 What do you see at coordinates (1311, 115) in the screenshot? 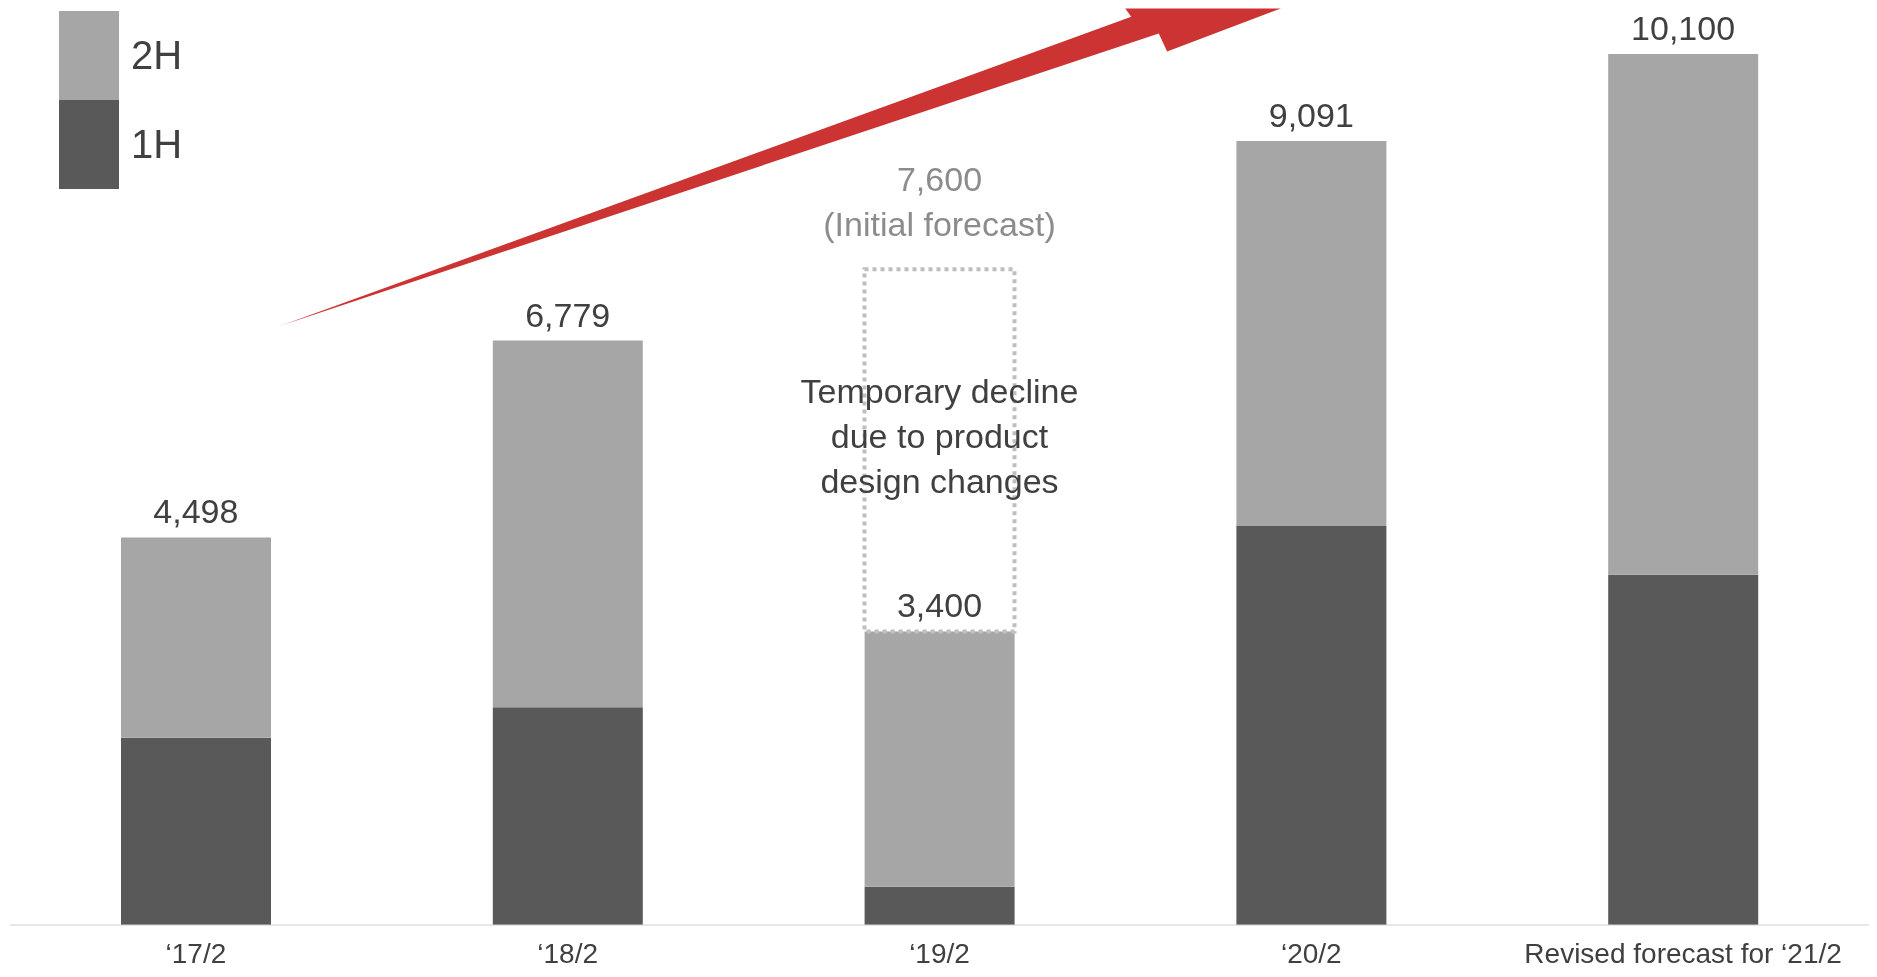
I see `annotation: 9,091` at bounding box center [1311, 115].